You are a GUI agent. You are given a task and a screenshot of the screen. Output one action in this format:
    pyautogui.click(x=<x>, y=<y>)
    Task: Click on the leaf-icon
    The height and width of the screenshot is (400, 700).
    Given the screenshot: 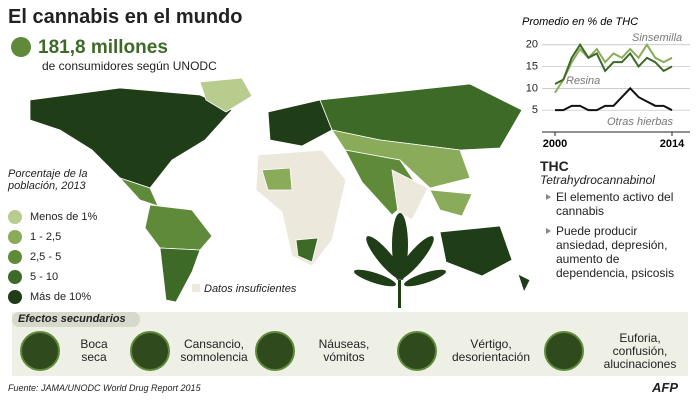 What is the action you would take?
    pyautogui.click(x=21, y=47)
    